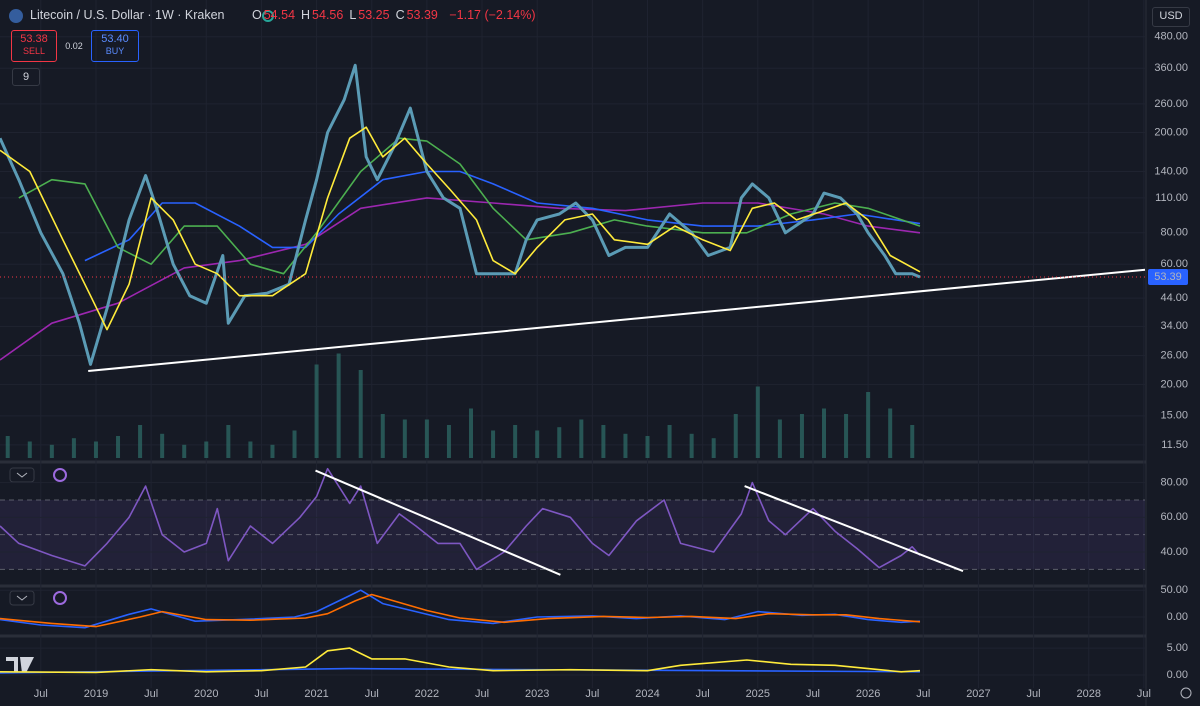 This screenshot has width=1200, height=706. What do you see at coordinates (115, 39) in the screenshot?
I see `buy-price: 53.40` at bounding box center [115, 39].